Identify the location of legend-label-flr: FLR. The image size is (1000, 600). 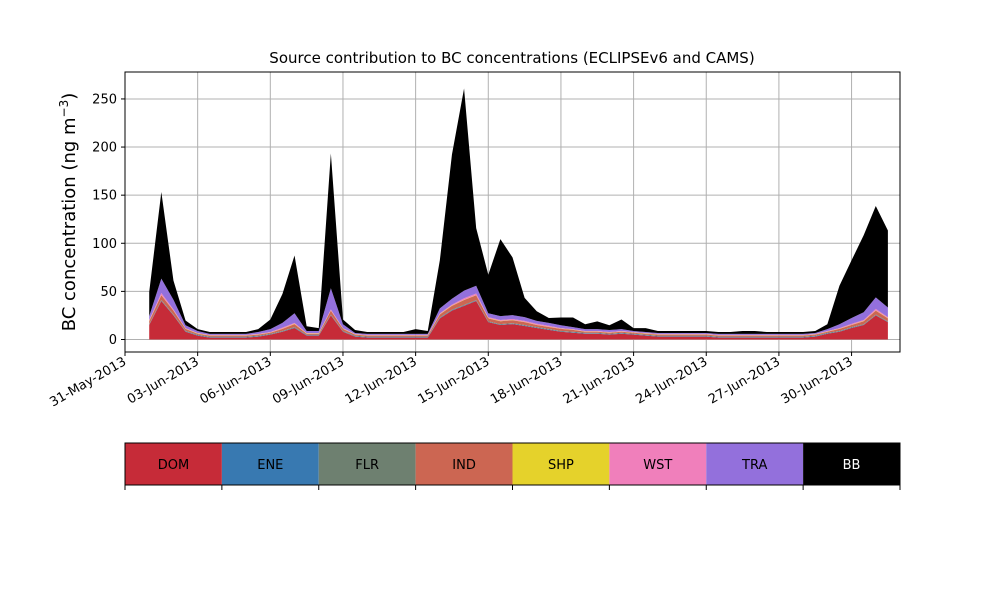
(367, 465).